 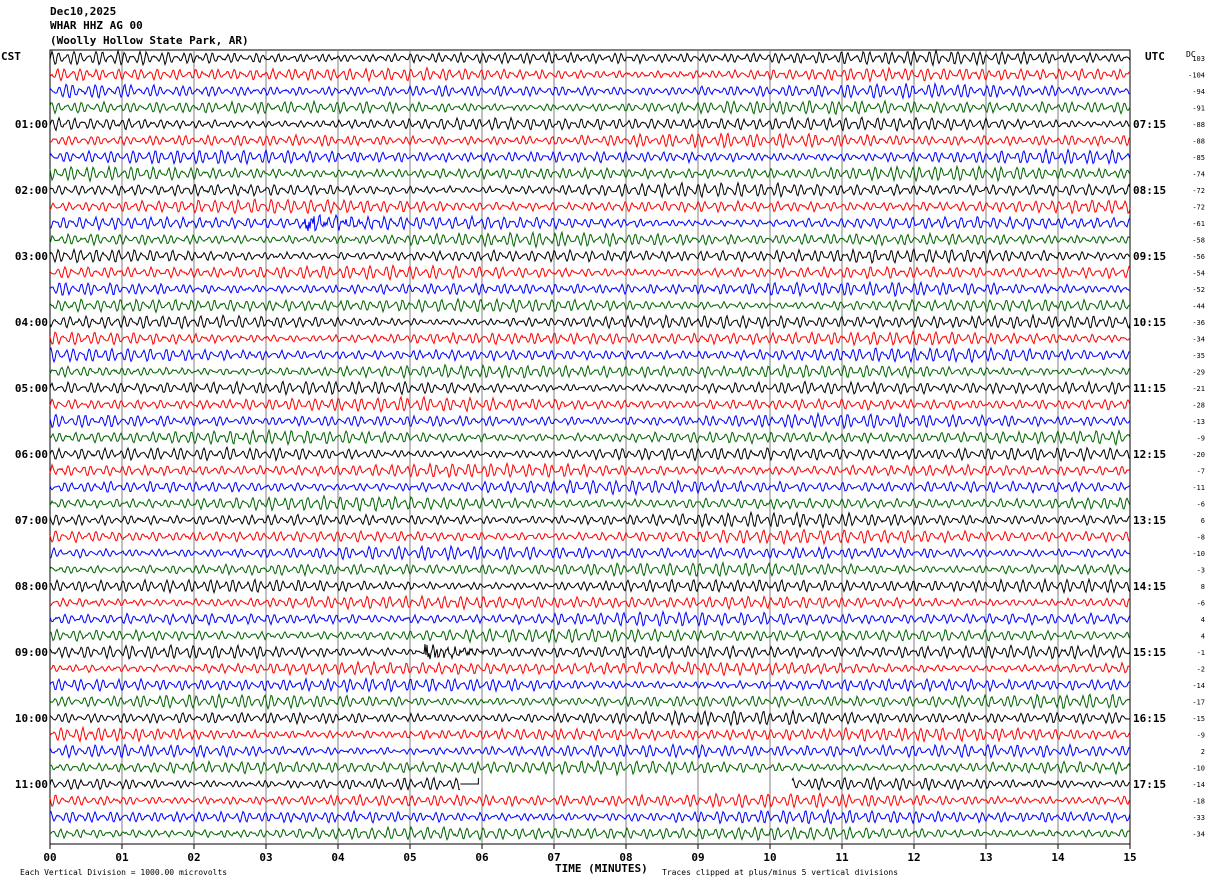 What do you see at coordinates (1149, 256) in the screenshot?
I see `right-hour-label: 09:15` at bounding box center [1149, 256].